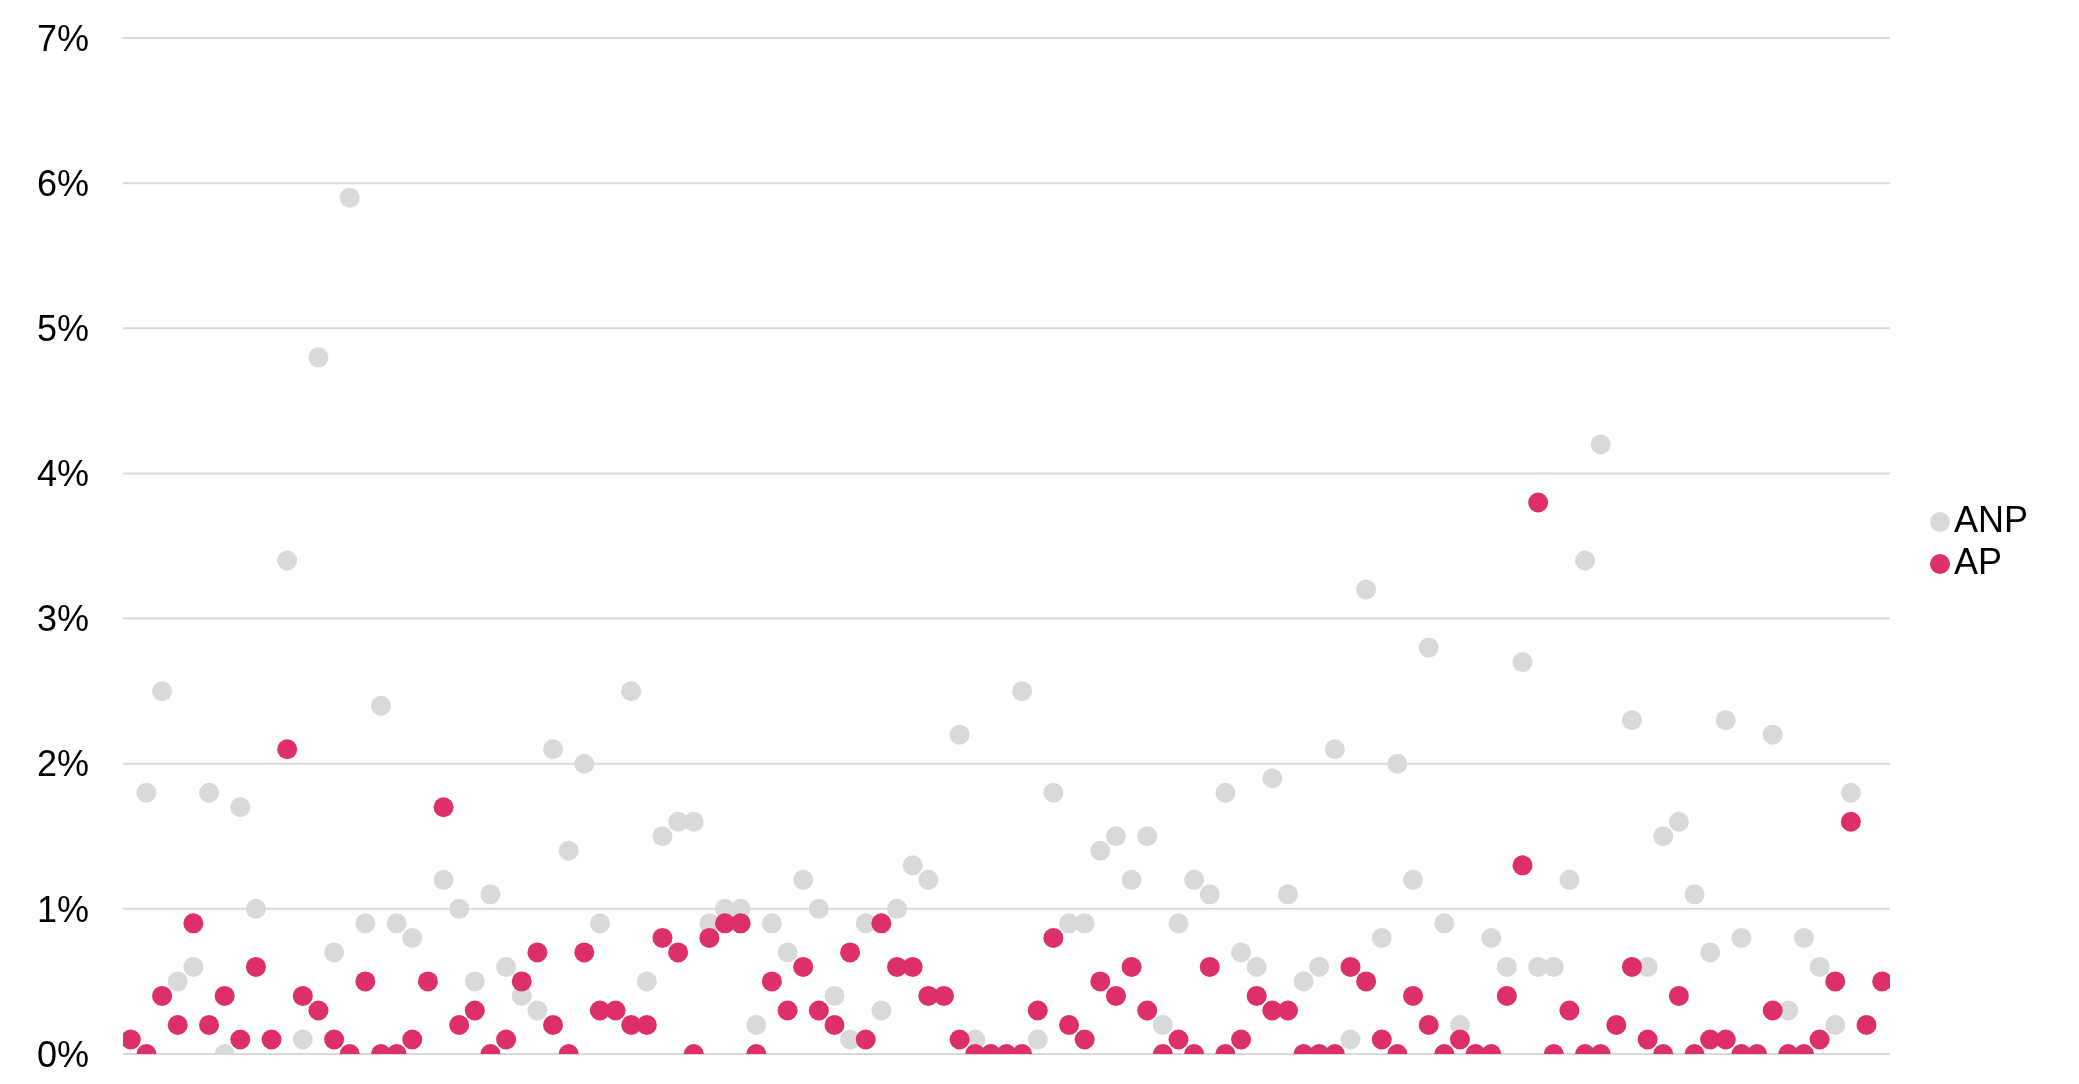  Describe the element at coordinates (62, 474) in the screenshot. I see `y-tick-label: 4%` at that location.